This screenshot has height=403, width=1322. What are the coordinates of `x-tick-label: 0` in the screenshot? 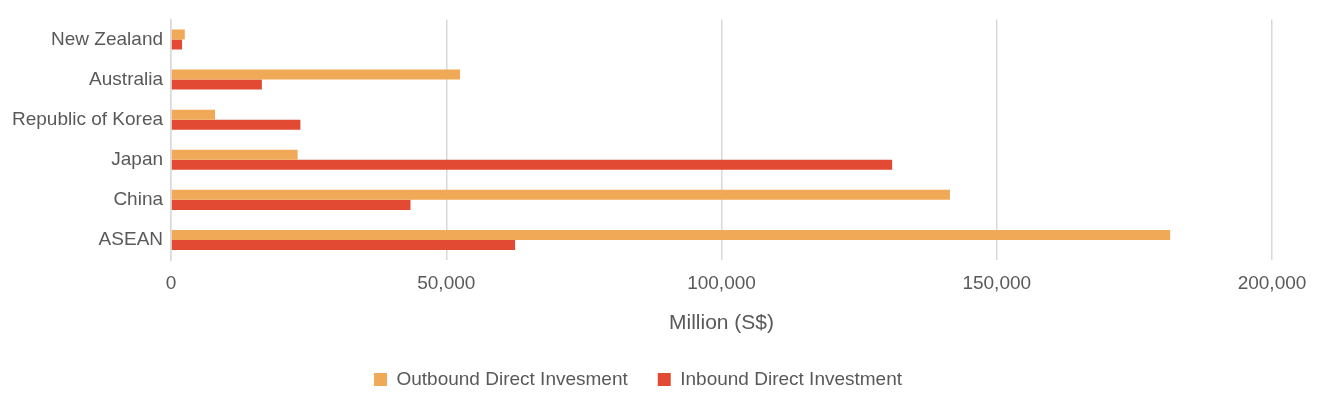 It's located at (171, 282).